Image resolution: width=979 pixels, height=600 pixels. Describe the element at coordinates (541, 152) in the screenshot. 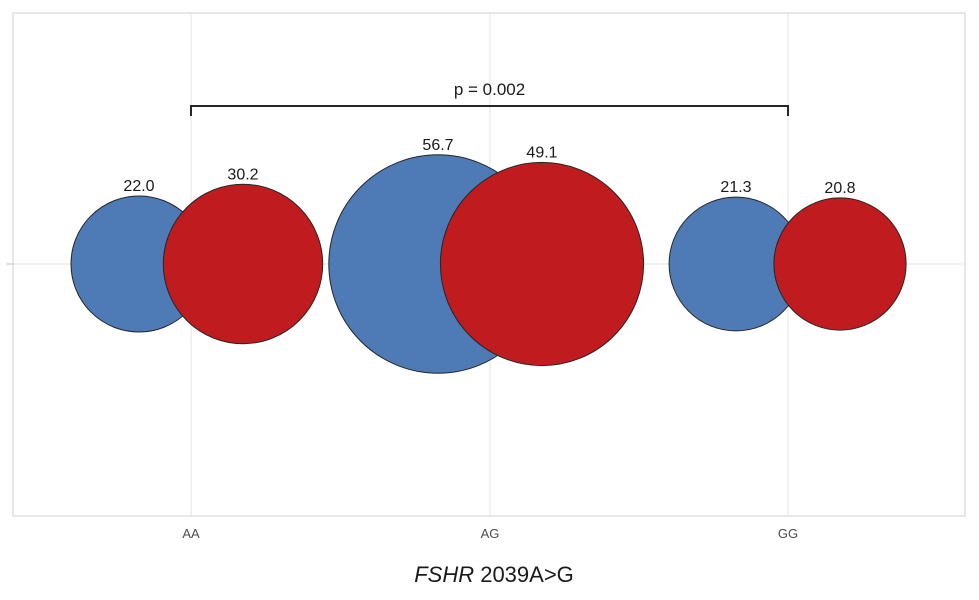

I see `data-label-series2-ag: 49.1` at that location.